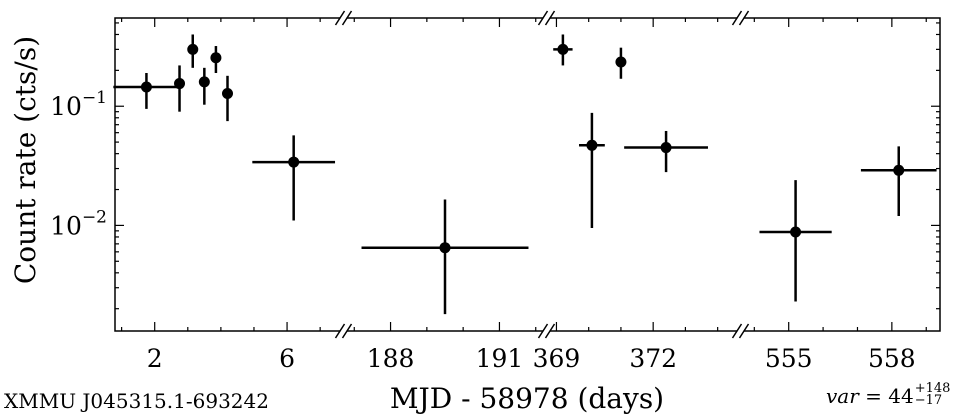 This screenshot has height=420, width=960. What do you see at coordinates (287, 358) in the screenshot?
I see `x-tick-label: 6` at bounding box center [287, 358].